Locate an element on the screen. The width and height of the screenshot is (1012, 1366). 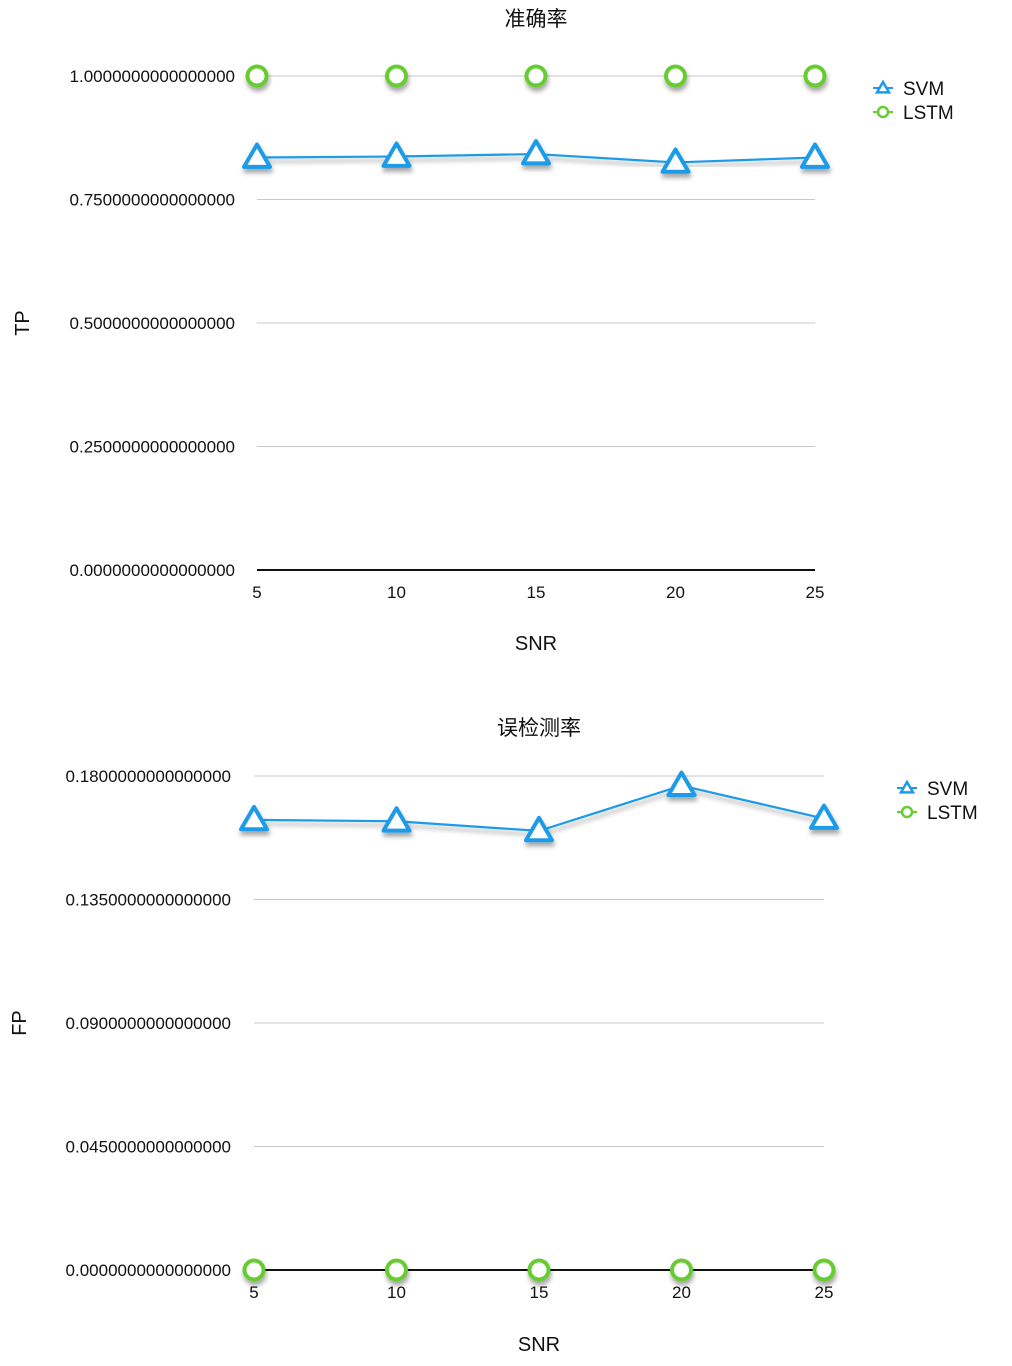
y-axis-label: FP is located at coordinates (20, 1023).